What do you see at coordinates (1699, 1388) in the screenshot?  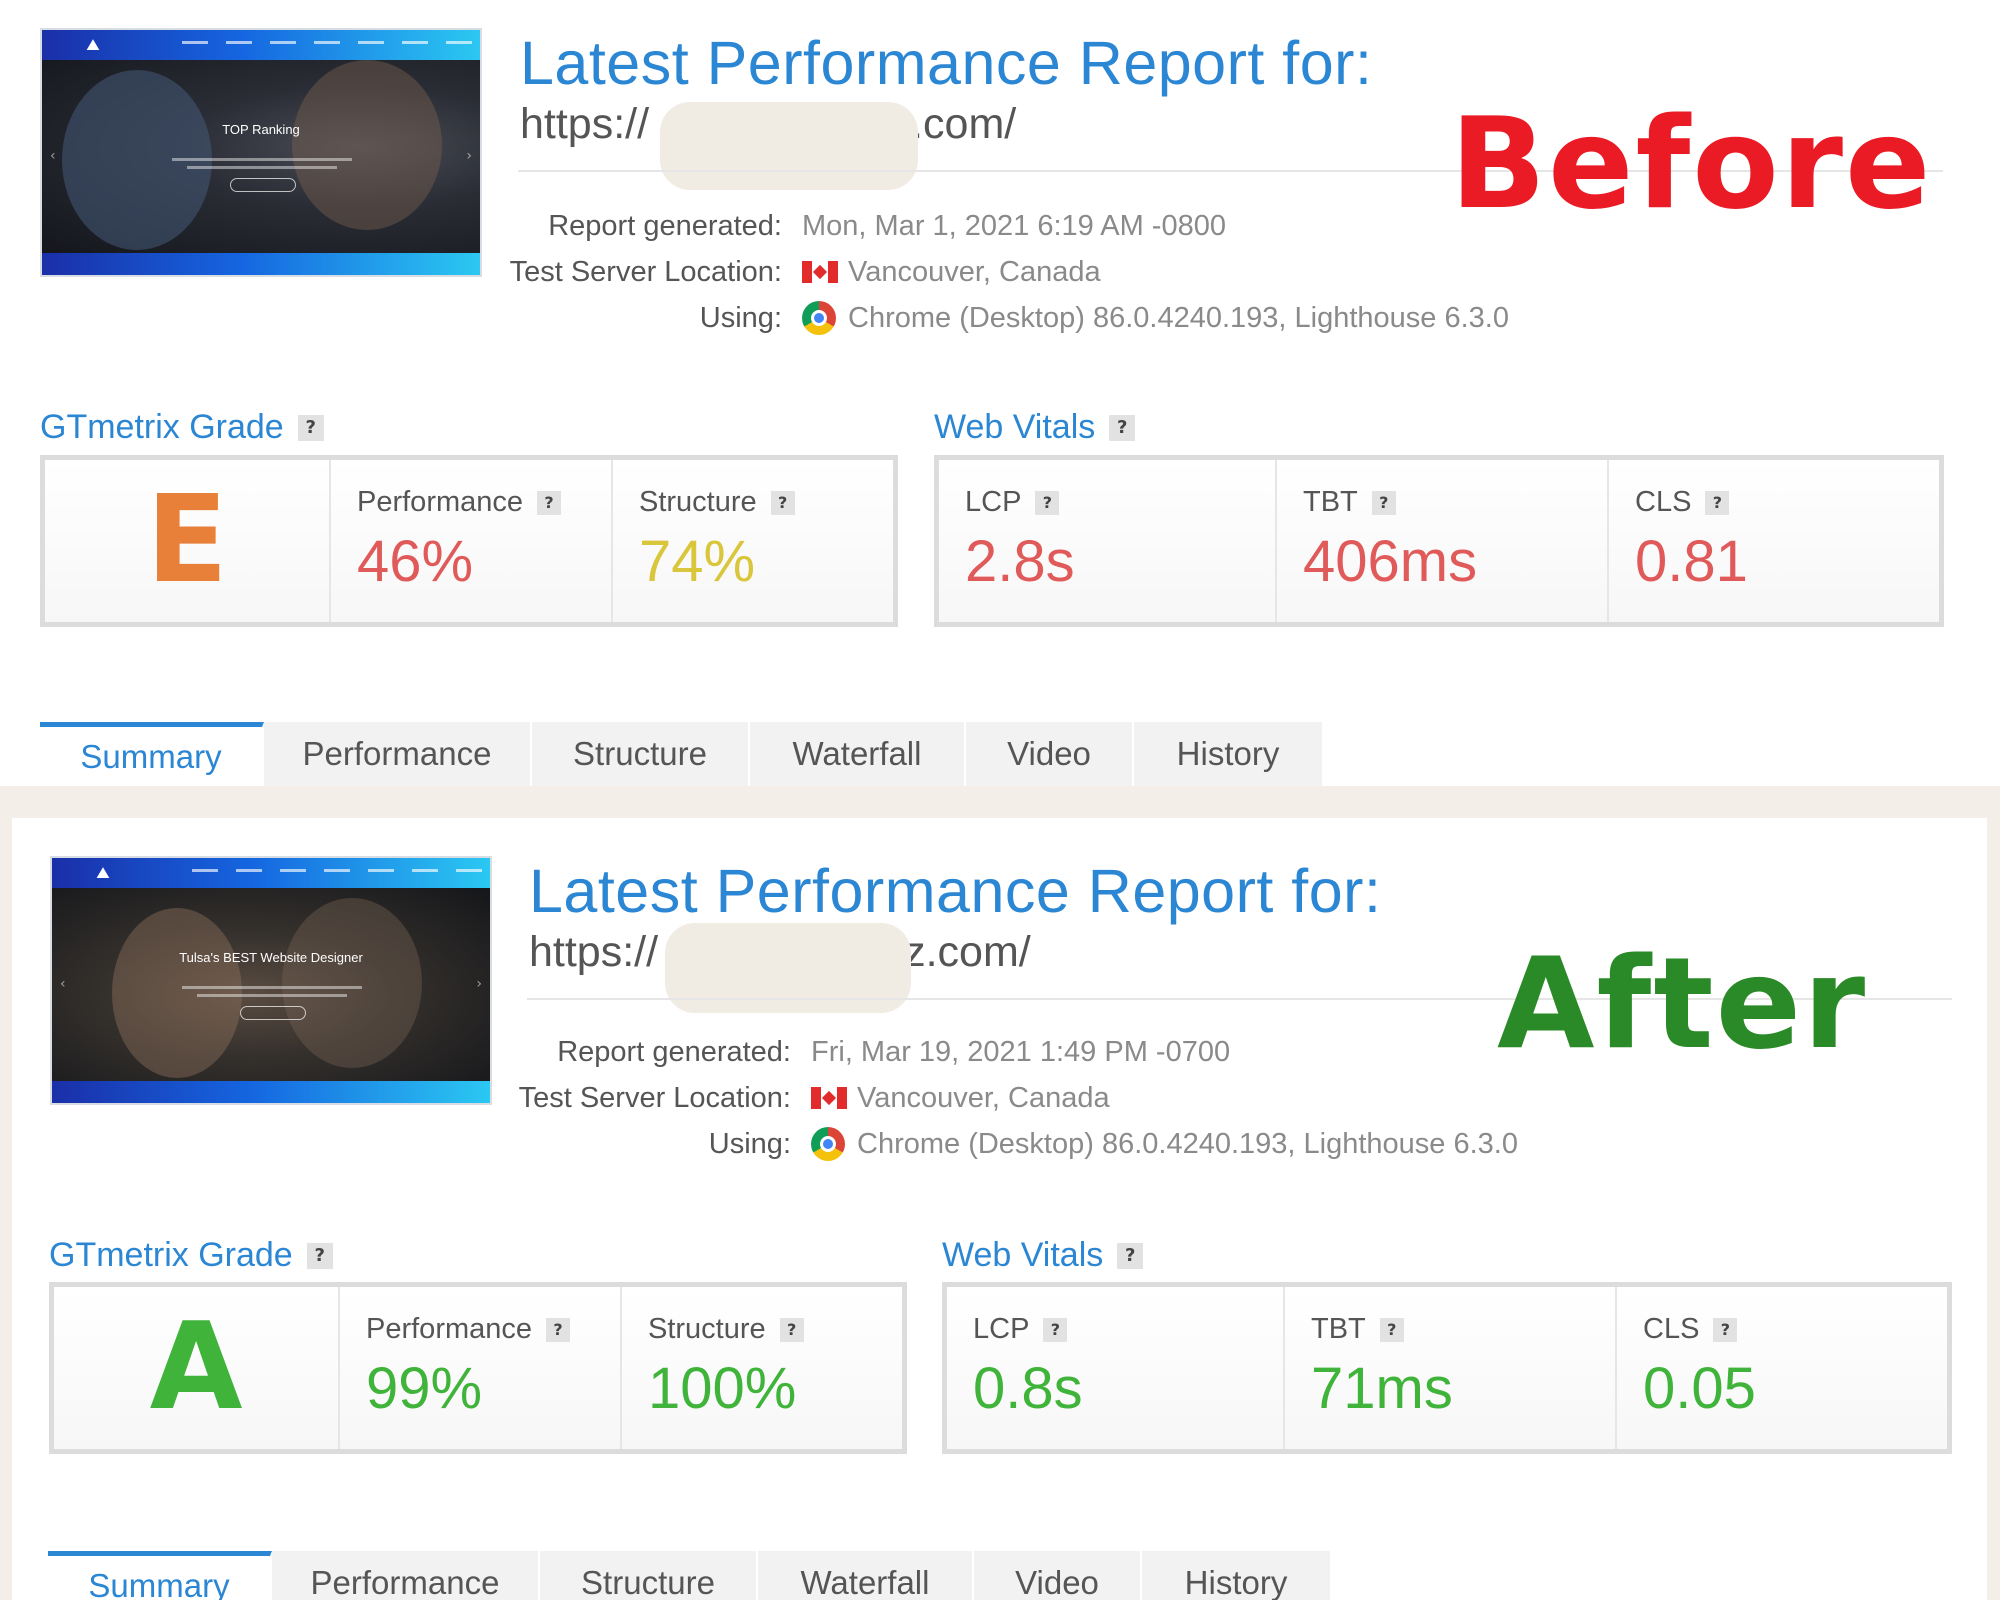 I see `cls-value: 0.05` at bounding box center [1699, 1388].